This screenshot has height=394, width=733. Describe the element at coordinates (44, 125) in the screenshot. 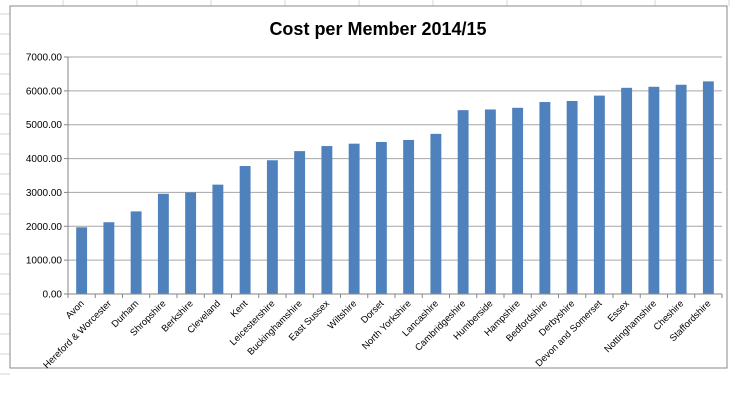

I see `y-tick-label: 5000.00` at that location.